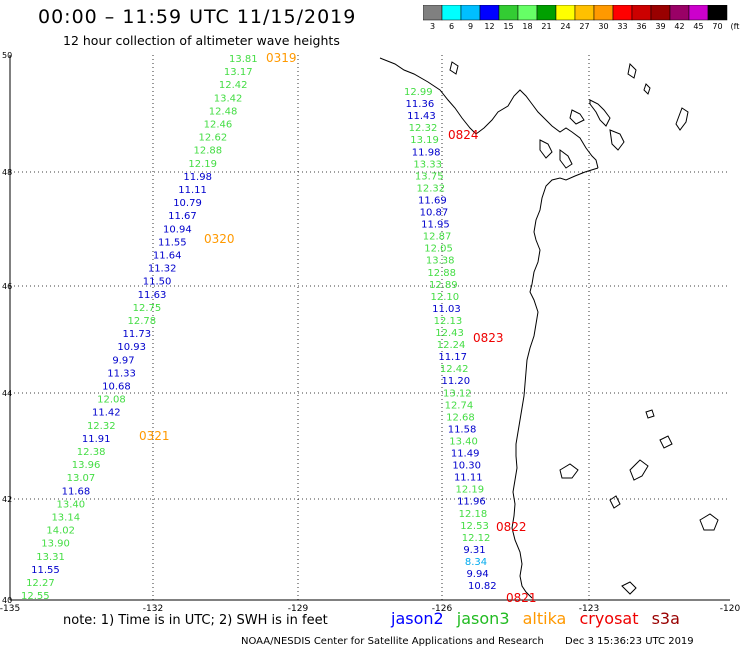 Image resolution: width=740 pixels, height=650 pixels. I want to click on wave-height-value: 11.42, so click(106, 413).